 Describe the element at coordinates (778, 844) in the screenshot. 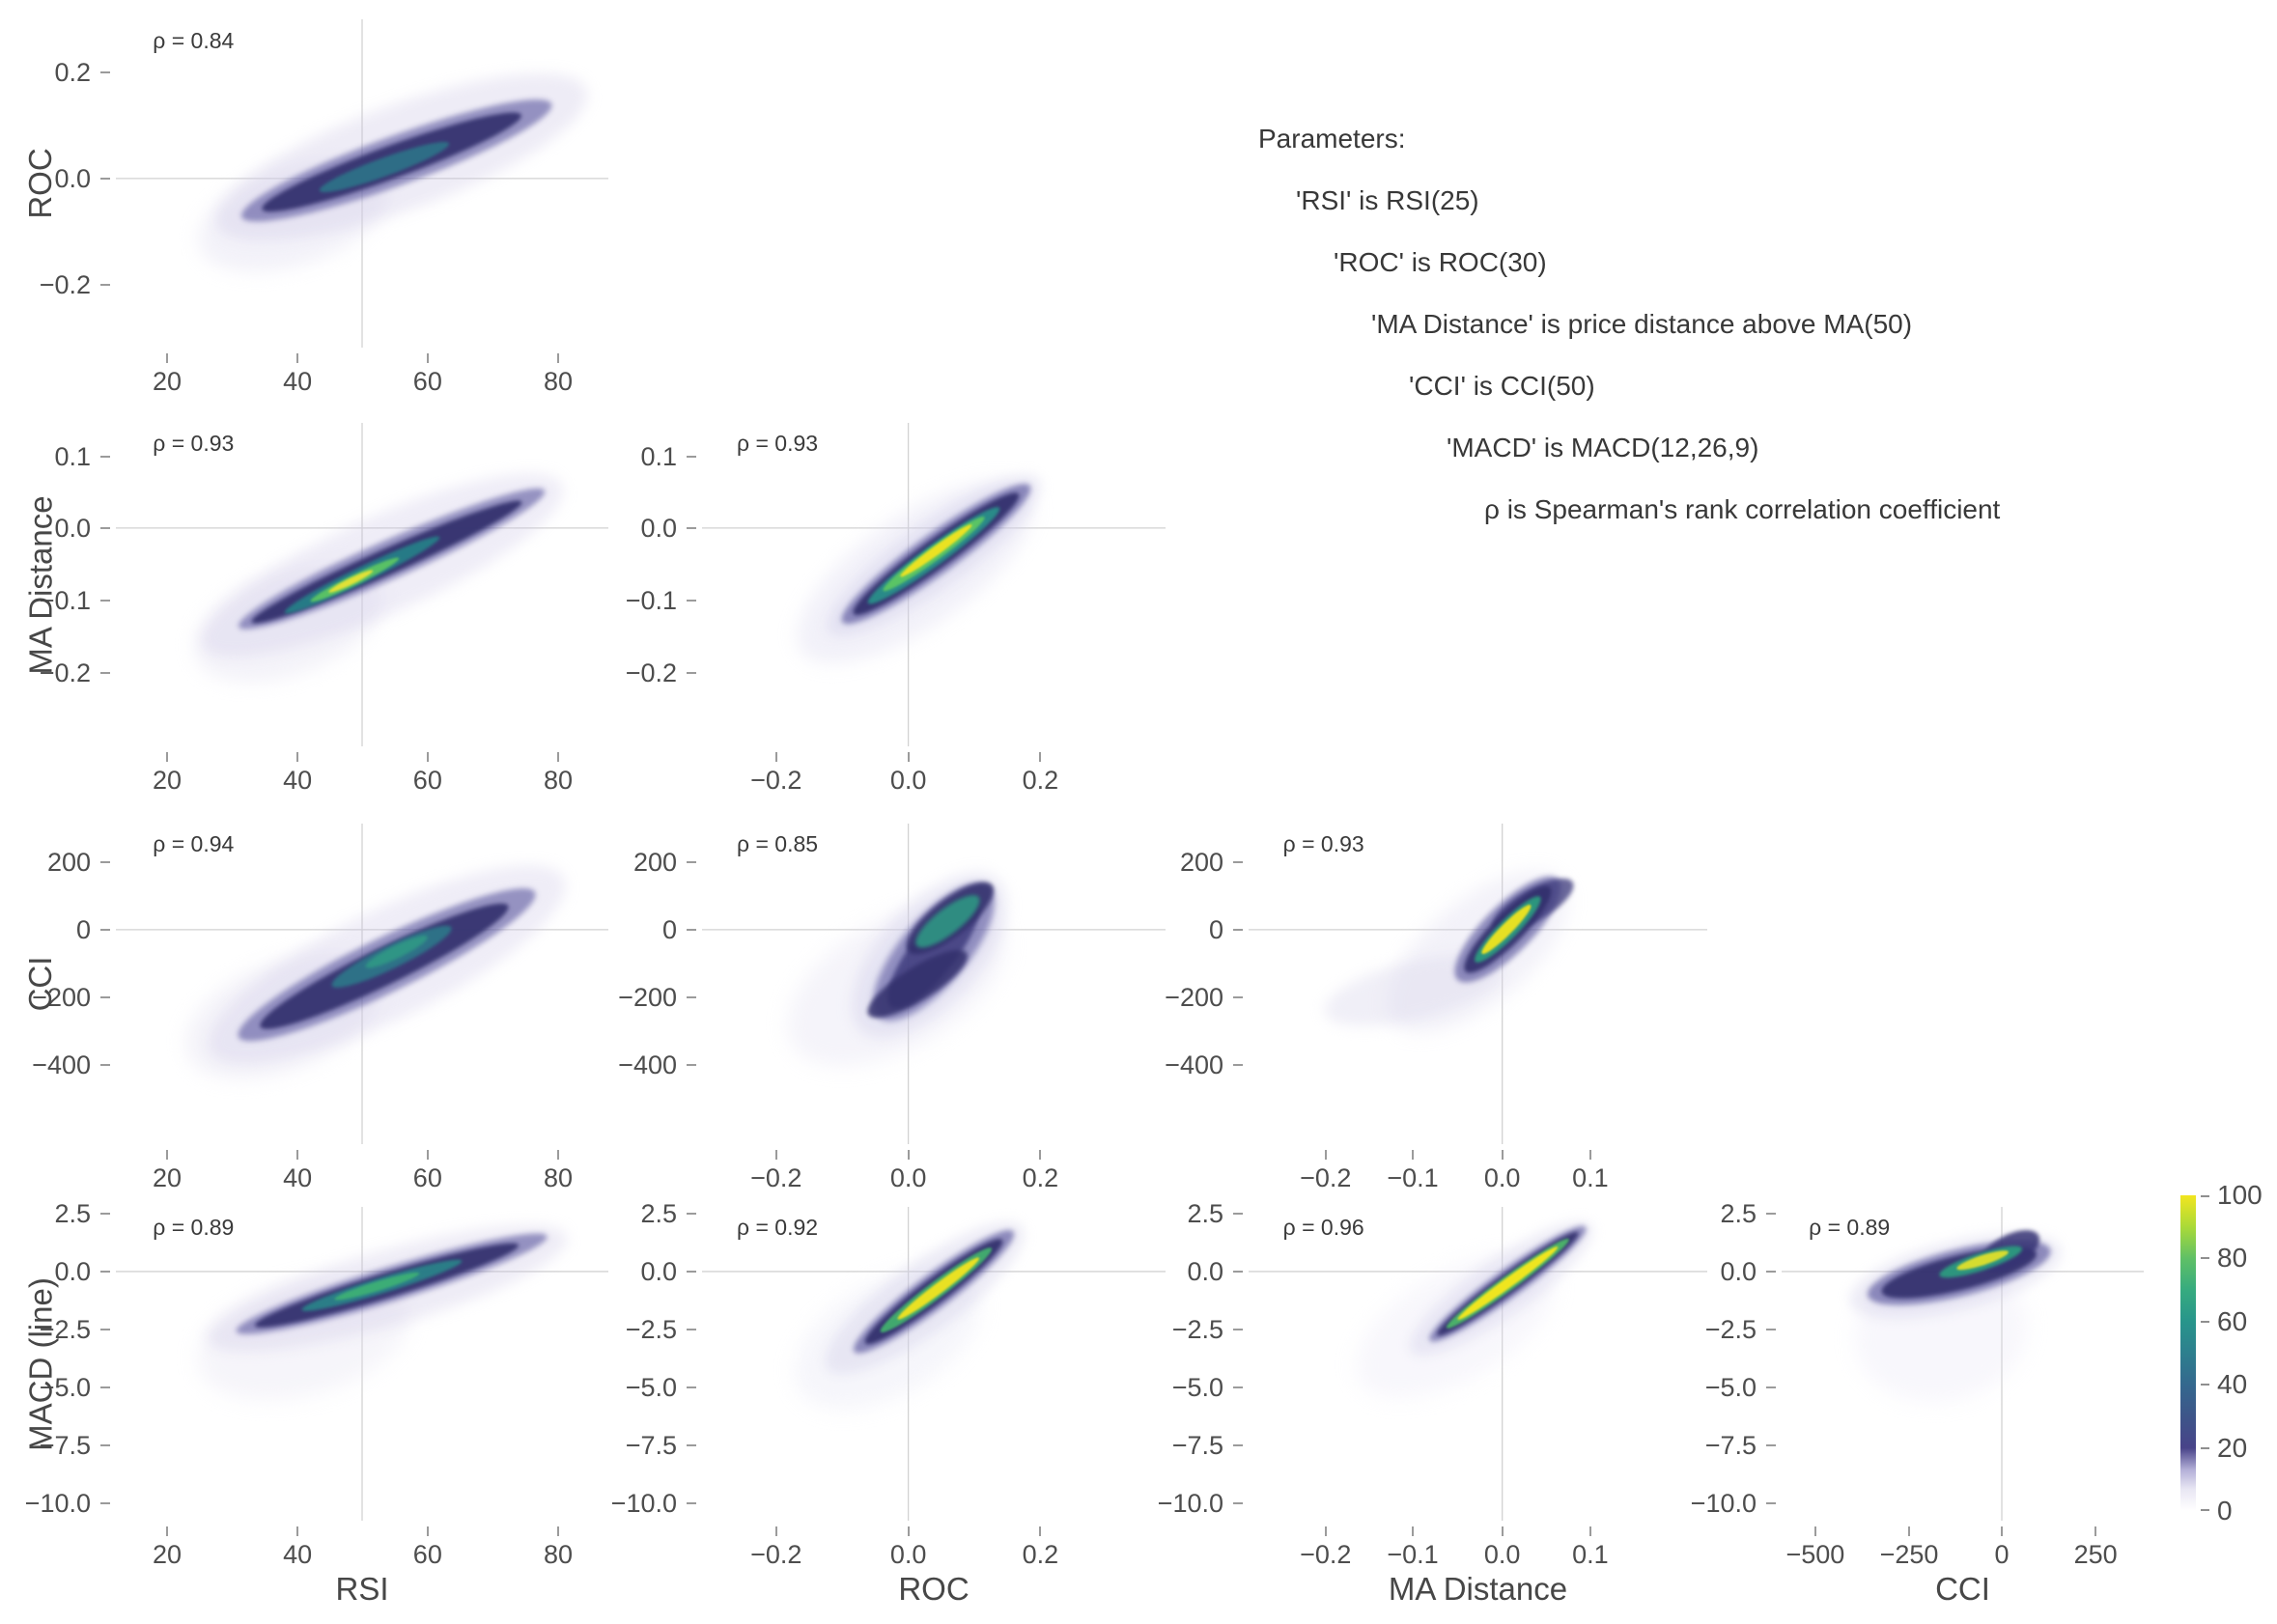

I see `rho-annotation: ρ = 0.85` at that location.